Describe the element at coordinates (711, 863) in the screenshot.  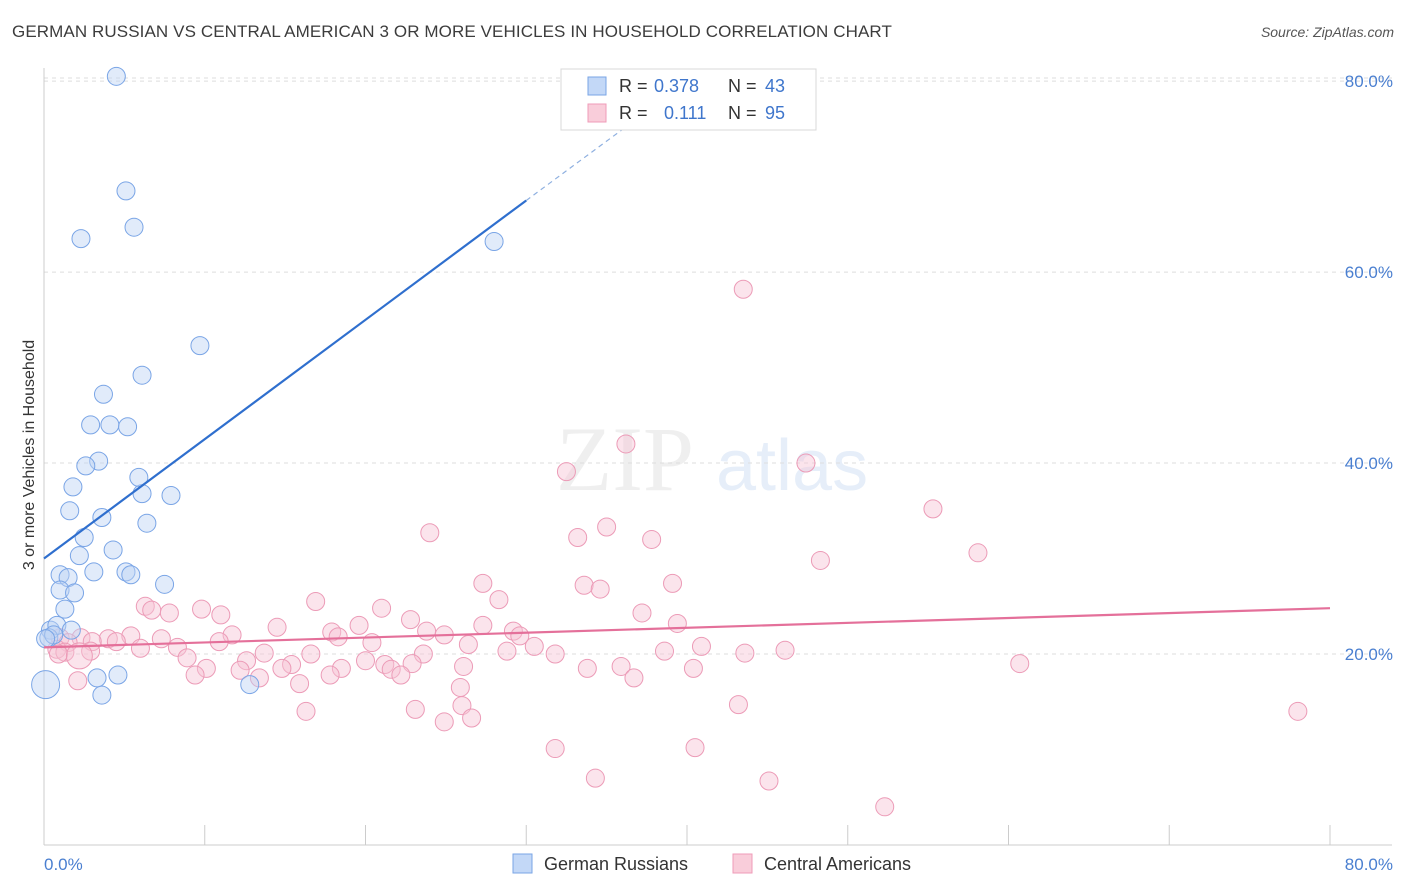
I see `bottom-legend: German Russians Central Americans` at that location.